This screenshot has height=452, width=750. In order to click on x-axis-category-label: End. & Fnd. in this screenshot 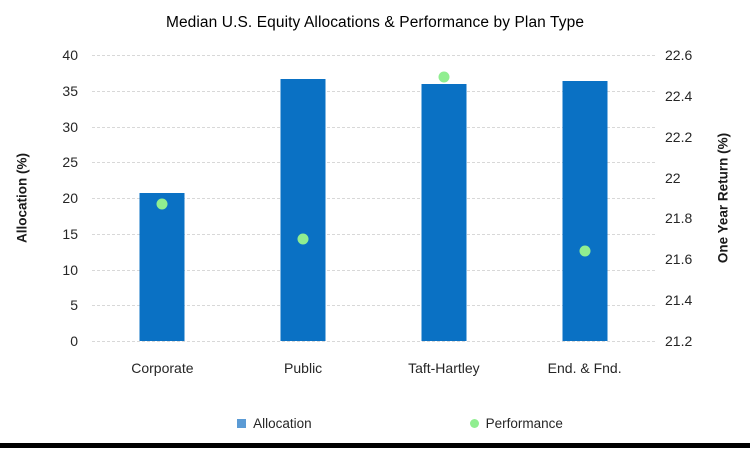, I will do `click(584, 368)`.